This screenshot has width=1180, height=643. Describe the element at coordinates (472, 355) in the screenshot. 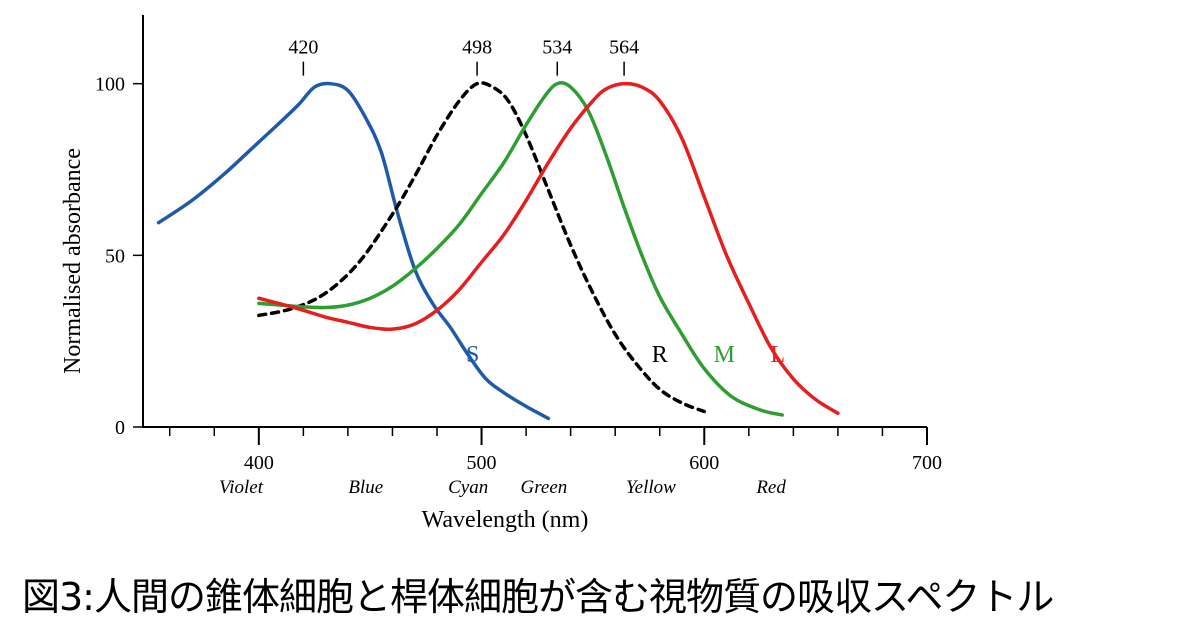

I see `series-S-label: S` at that location.